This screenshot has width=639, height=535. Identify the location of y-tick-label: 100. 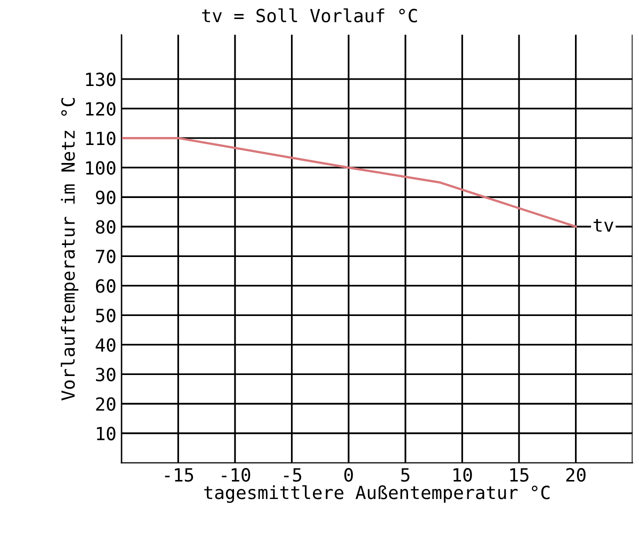
(101, 168).